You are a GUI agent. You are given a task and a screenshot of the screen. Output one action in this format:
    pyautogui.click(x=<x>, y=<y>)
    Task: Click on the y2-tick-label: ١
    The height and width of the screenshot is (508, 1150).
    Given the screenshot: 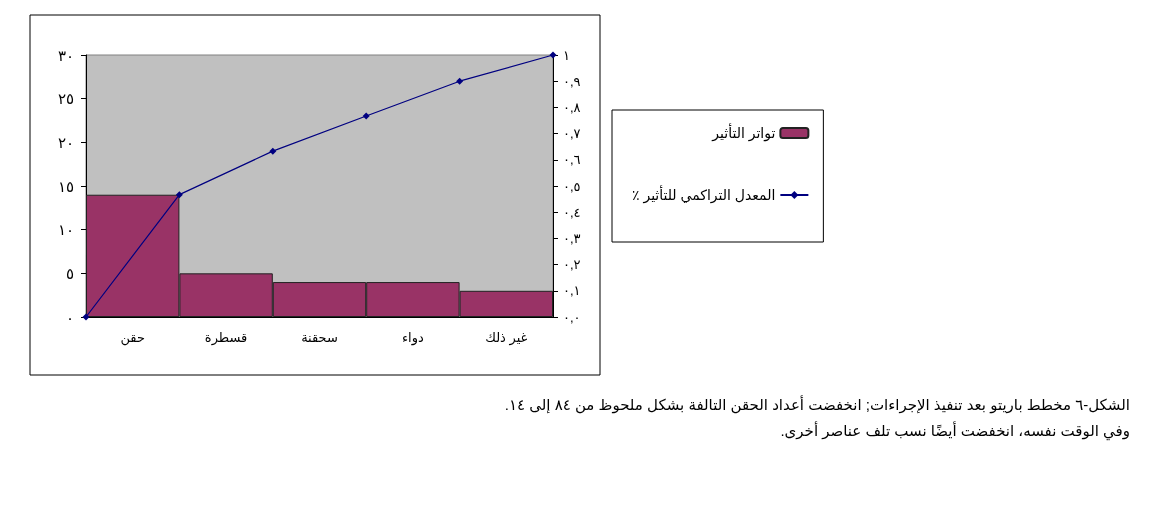 What is the action you would take?
    pyautogui.click(x=566, y=55)
    